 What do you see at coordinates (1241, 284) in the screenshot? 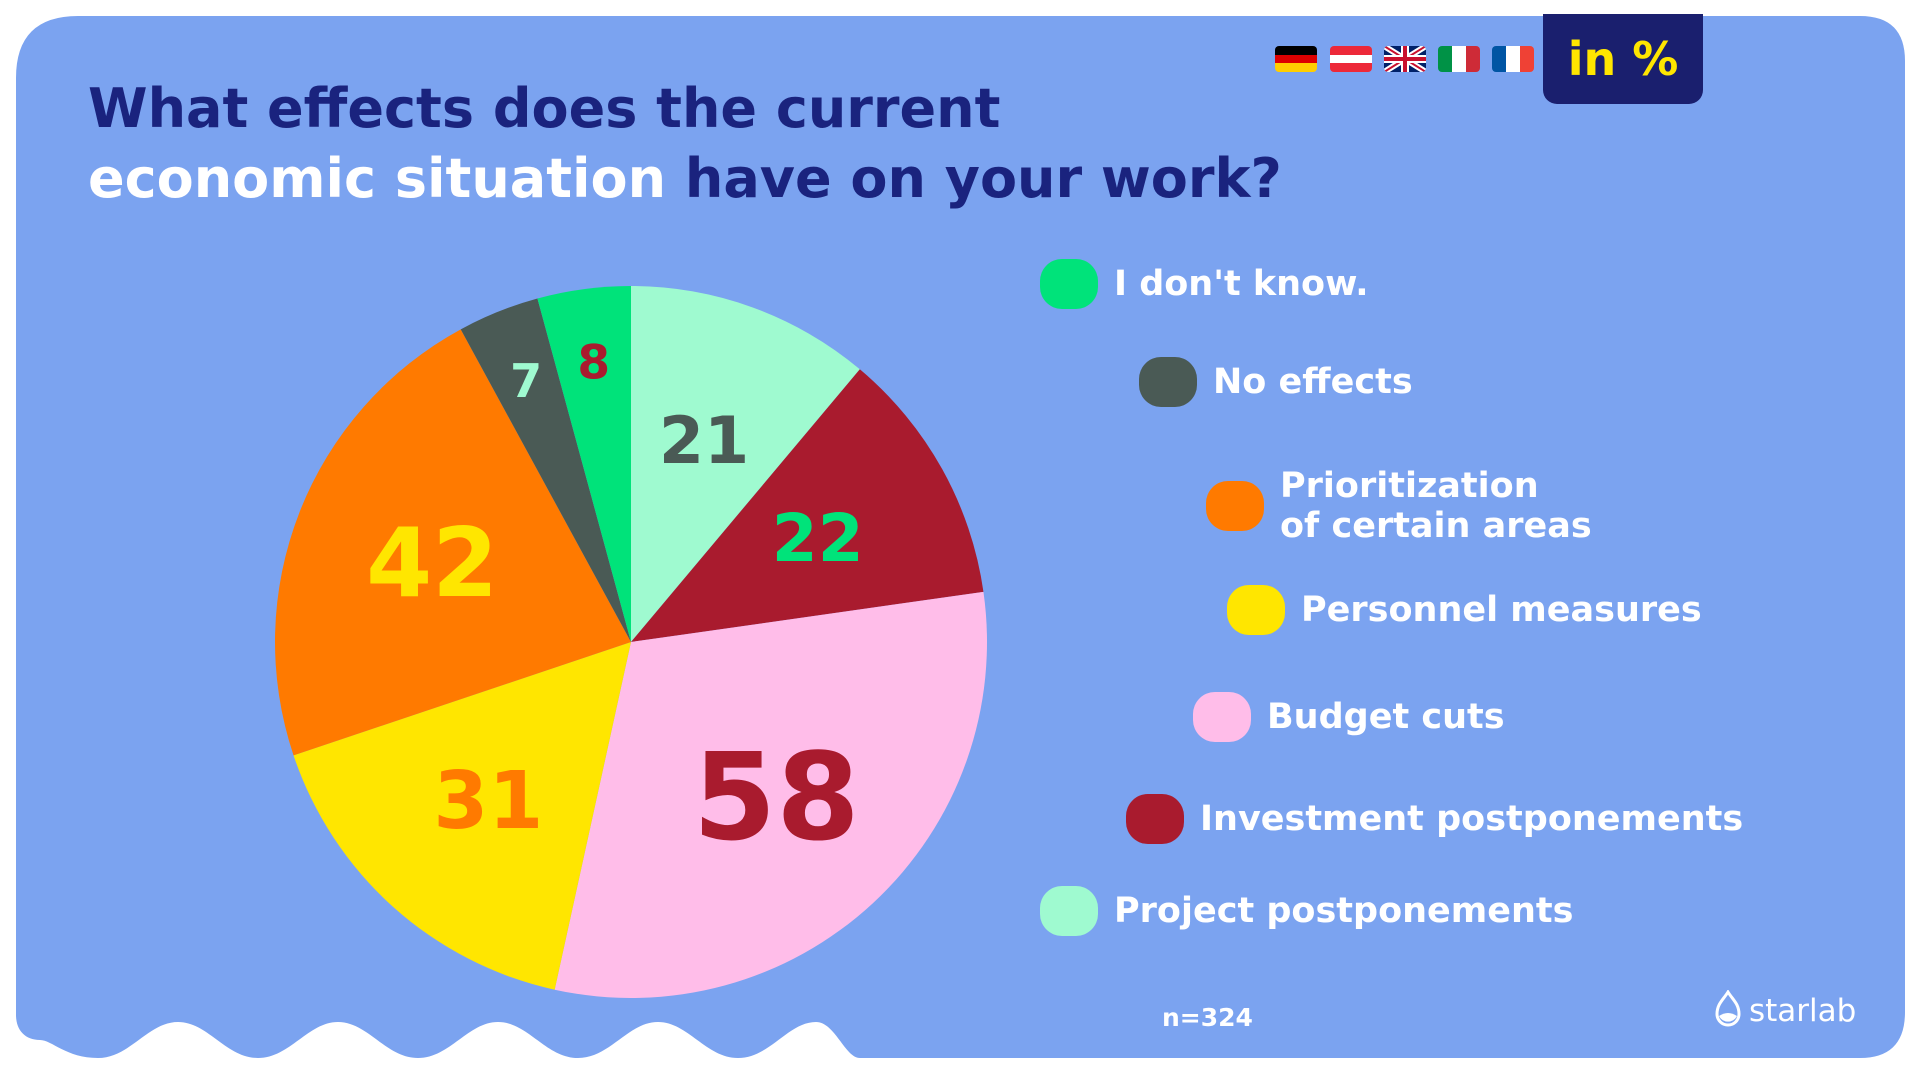
I see `legend-label-dont-know: I don't know.` at bounding box center [1241, 284].